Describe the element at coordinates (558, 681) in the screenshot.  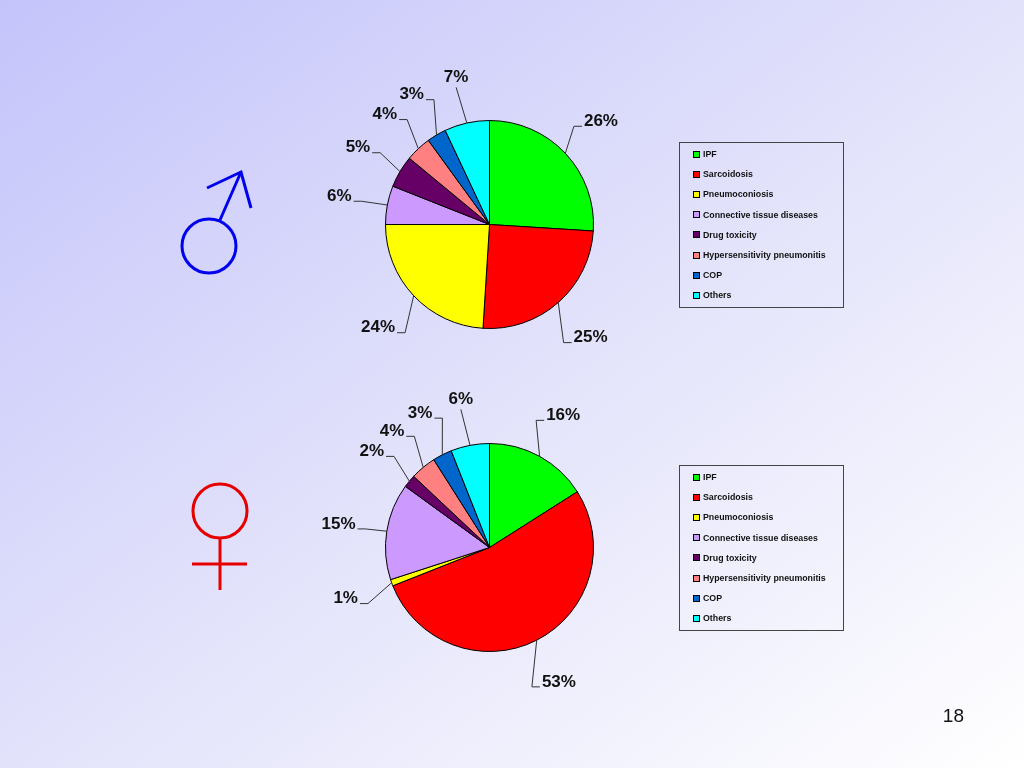
I see `data-label: 53%` at that location.